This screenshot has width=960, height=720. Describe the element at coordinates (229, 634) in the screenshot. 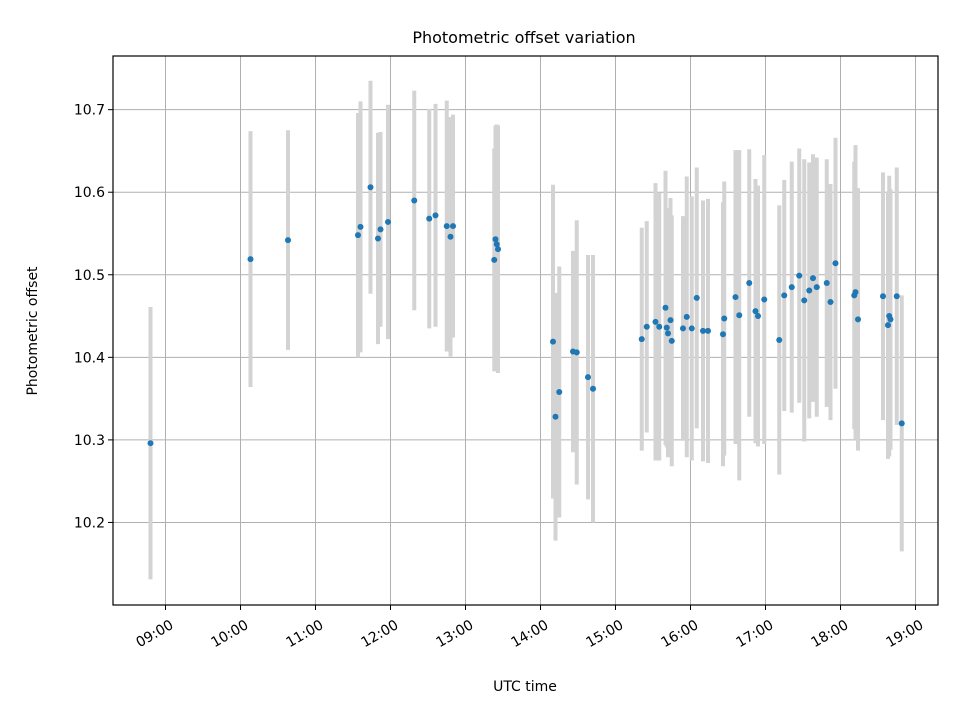

I see `x-tick-label: 10:00` at that location.